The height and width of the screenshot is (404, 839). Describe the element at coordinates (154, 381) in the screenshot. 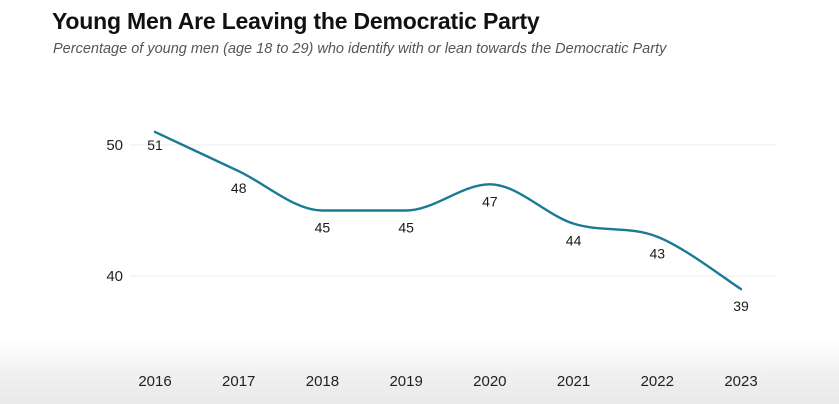

I see `x-tick-label-2016: 2016` at that location.